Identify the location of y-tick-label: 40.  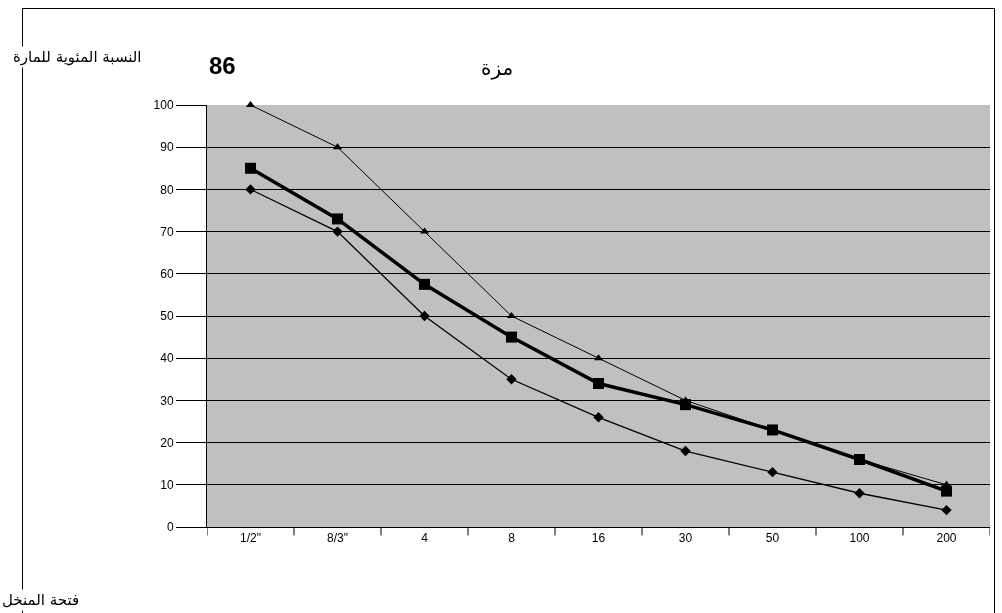
(167, 358).